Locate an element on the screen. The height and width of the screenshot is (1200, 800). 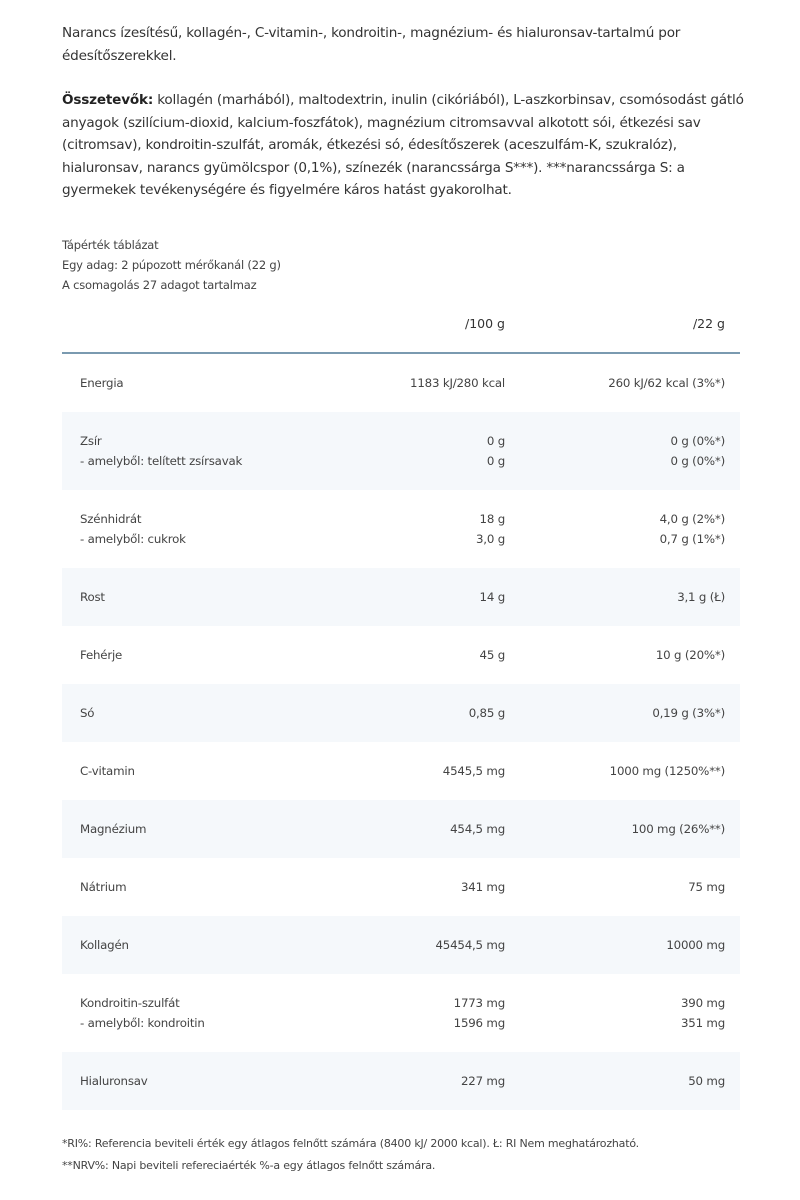
cell-line: 3,0 g is located at coordinates (490, 539).